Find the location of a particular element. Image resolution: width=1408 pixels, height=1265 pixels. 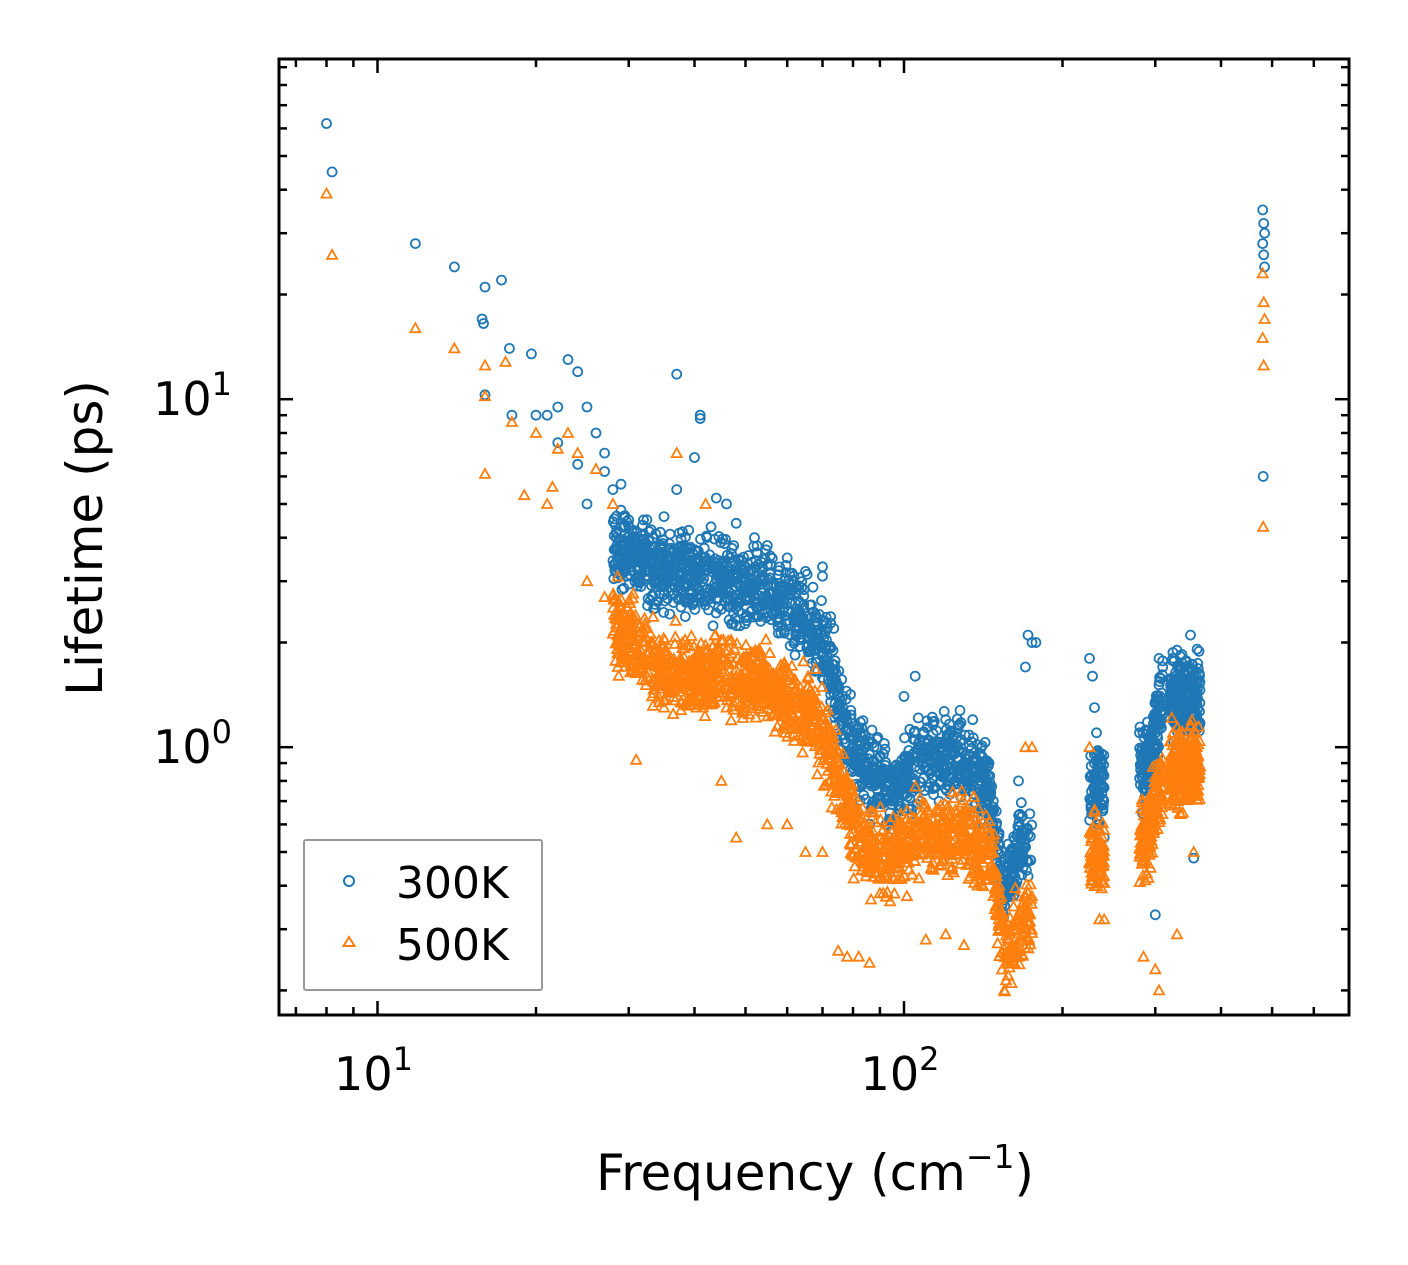

point-300k-2004 is located at coordinates (1198, 663).